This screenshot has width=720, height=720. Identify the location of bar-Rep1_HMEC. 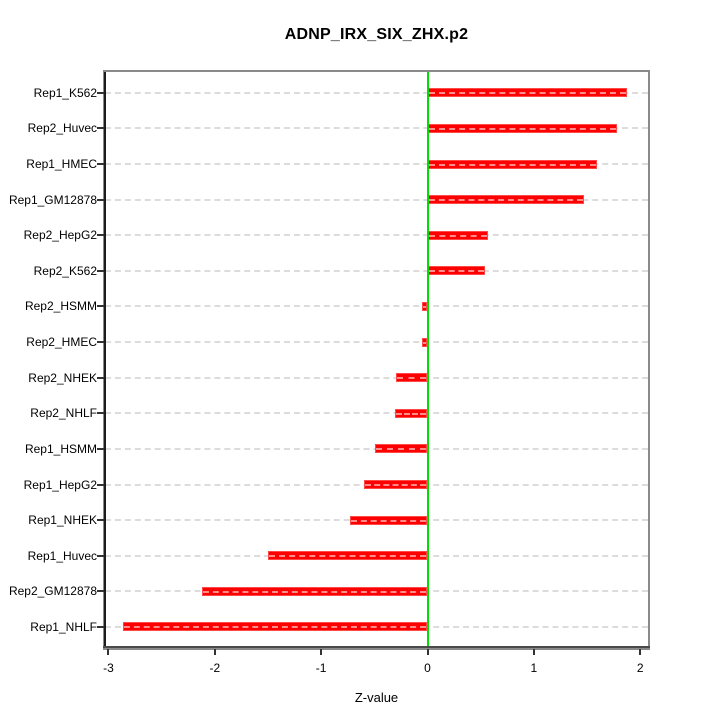
(512, 164).